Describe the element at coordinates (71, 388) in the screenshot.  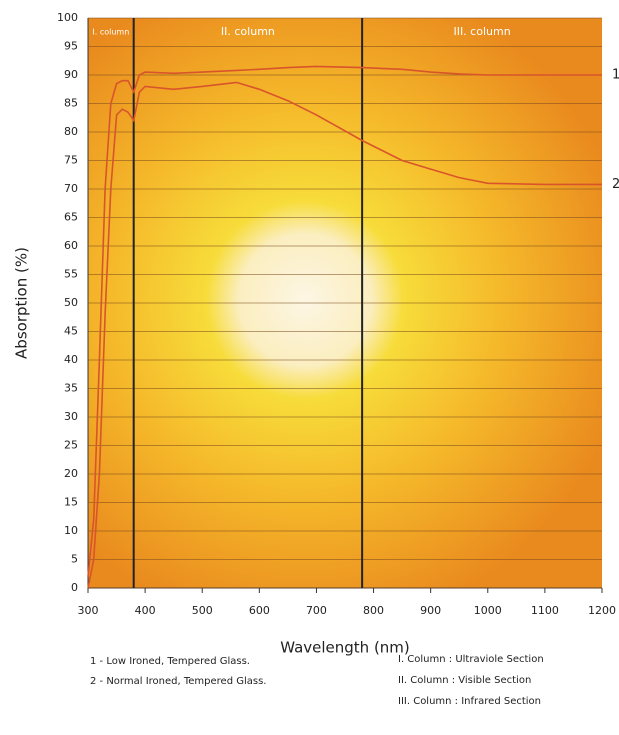
I see `y-tick-label: 35` at that location.